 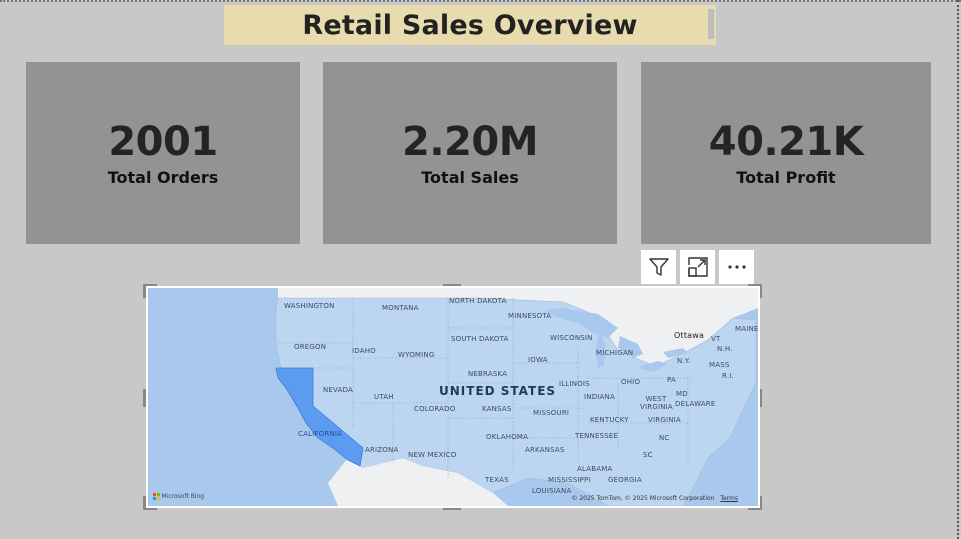 What do you see at coordinates (552, 491) in the screenshot?
I see `state-label-louisiana: LOUISIANA` at bounding box center [552, 491].